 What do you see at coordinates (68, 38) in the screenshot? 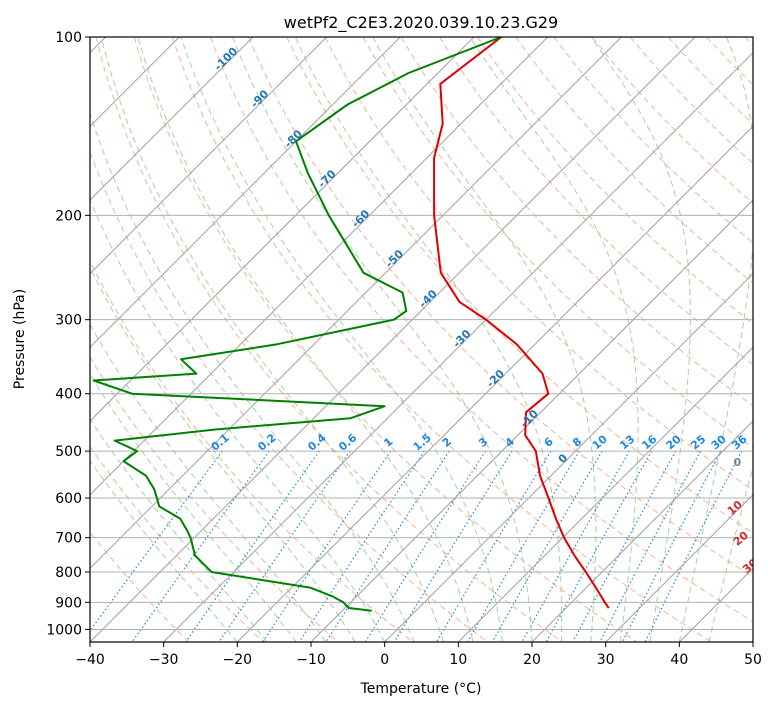
I see `y-tick-label: 100` at bounding box center [68, 38].